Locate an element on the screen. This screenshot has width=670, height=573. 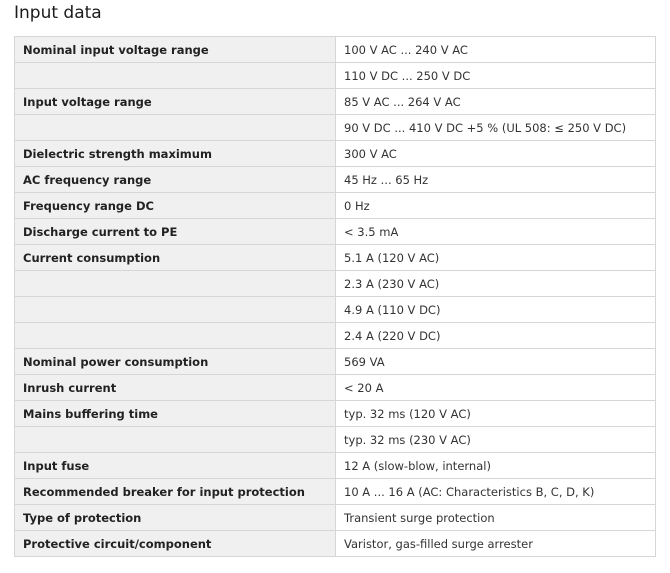
row-label: Frequency range DC is located at coordinates (175, 205).